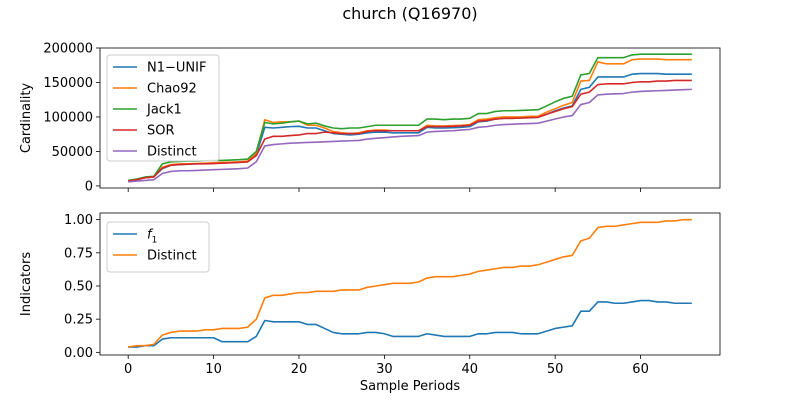  I want to click on ytick-label-0-1: 50000, so click(72, 152).